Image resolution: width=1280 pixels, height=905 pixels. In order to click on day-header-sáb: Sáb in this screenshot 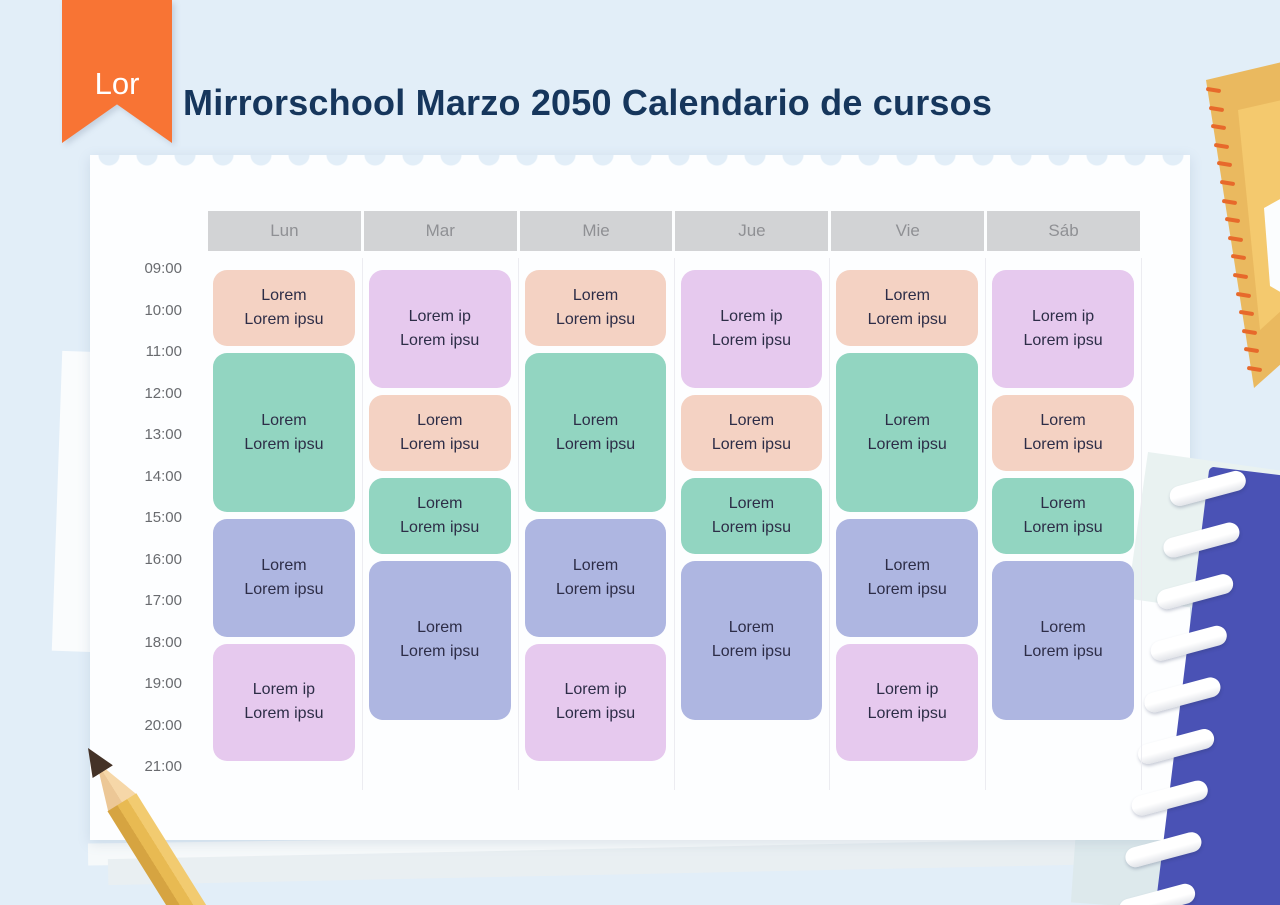, I will do `click(1063, 231)`.